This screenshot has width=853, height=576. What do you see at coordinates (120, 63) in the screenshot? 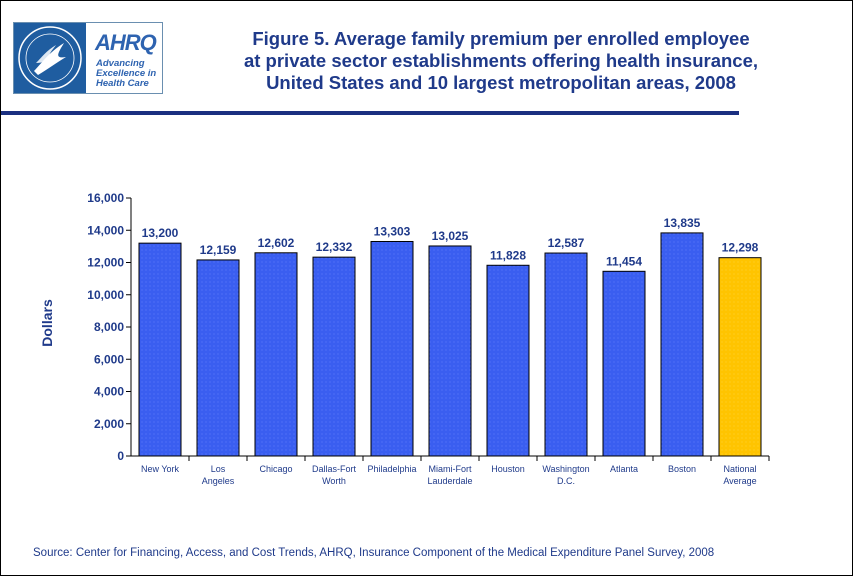
I see `tagline-line: Advancing` at bounding box center [120, 63].